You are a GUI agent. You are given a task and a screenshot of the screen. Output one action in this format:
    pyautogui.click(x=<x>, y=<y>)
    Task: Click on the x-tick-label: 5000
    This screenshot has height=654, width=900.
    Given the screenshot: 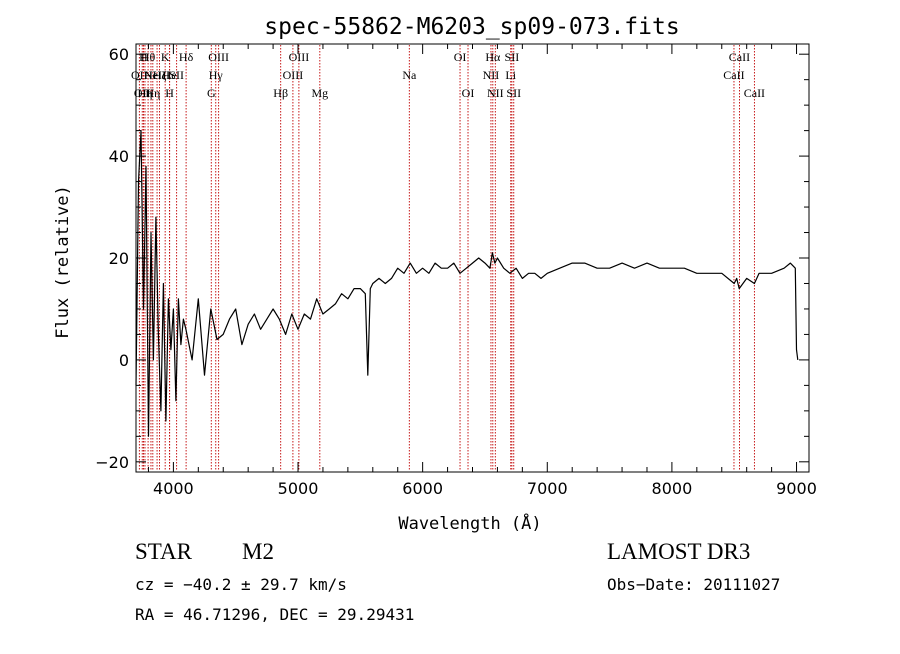 What is the action you would take?
    pyautogui.click(x=298, y=488)
    